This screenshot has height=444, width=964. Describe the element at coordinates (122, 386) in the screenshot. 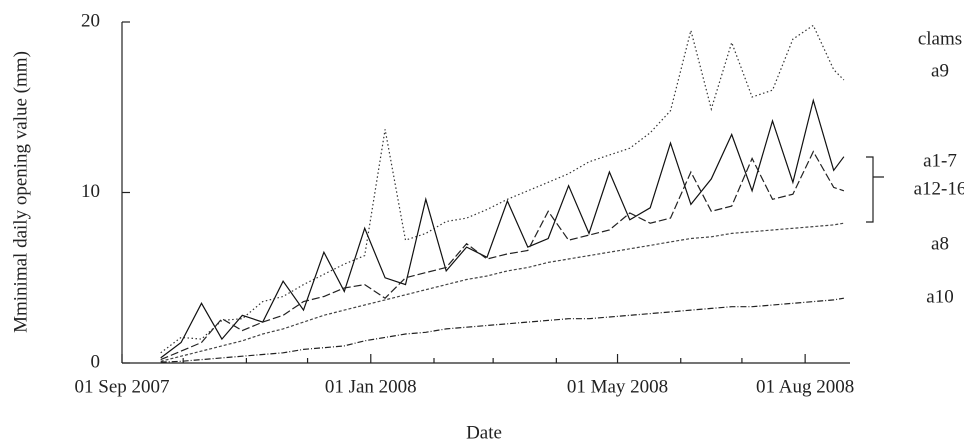

I see `x-tick-label: 01 Sep 2007` at that location.